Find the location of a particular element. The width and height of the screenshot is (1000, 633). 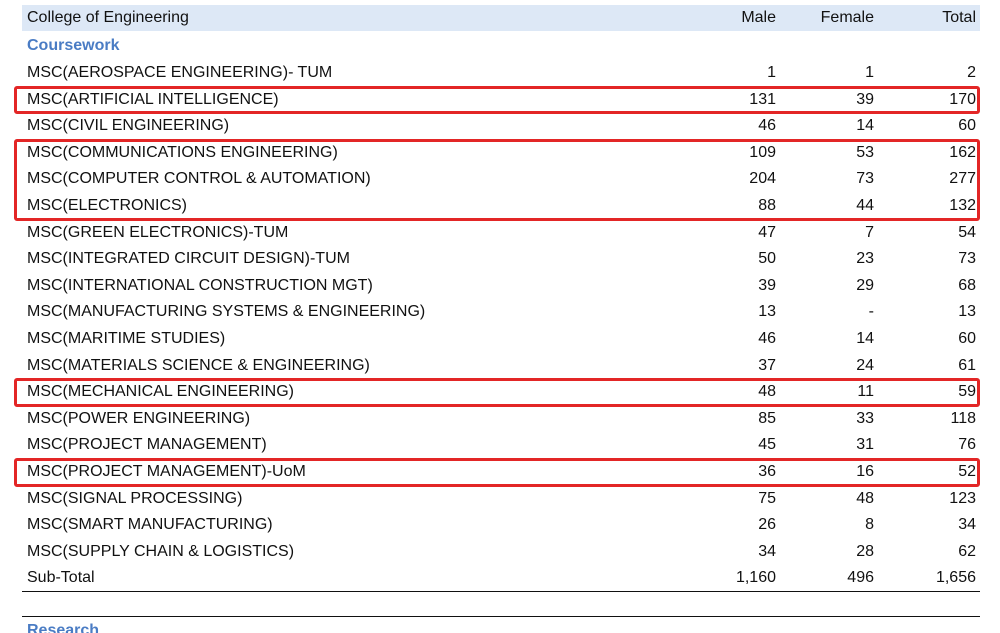

table-cell: 109 is located at coordinates (762, 152).